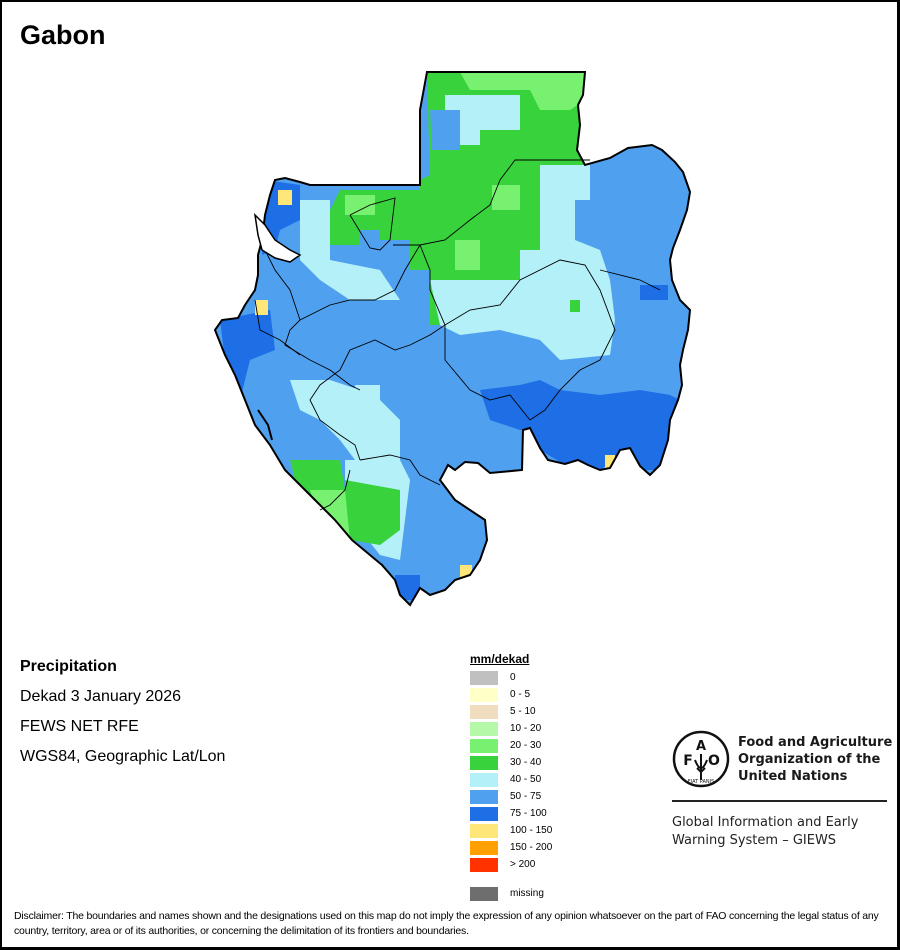  I want to click on legend-item-missing: missing, so click(511, 893).